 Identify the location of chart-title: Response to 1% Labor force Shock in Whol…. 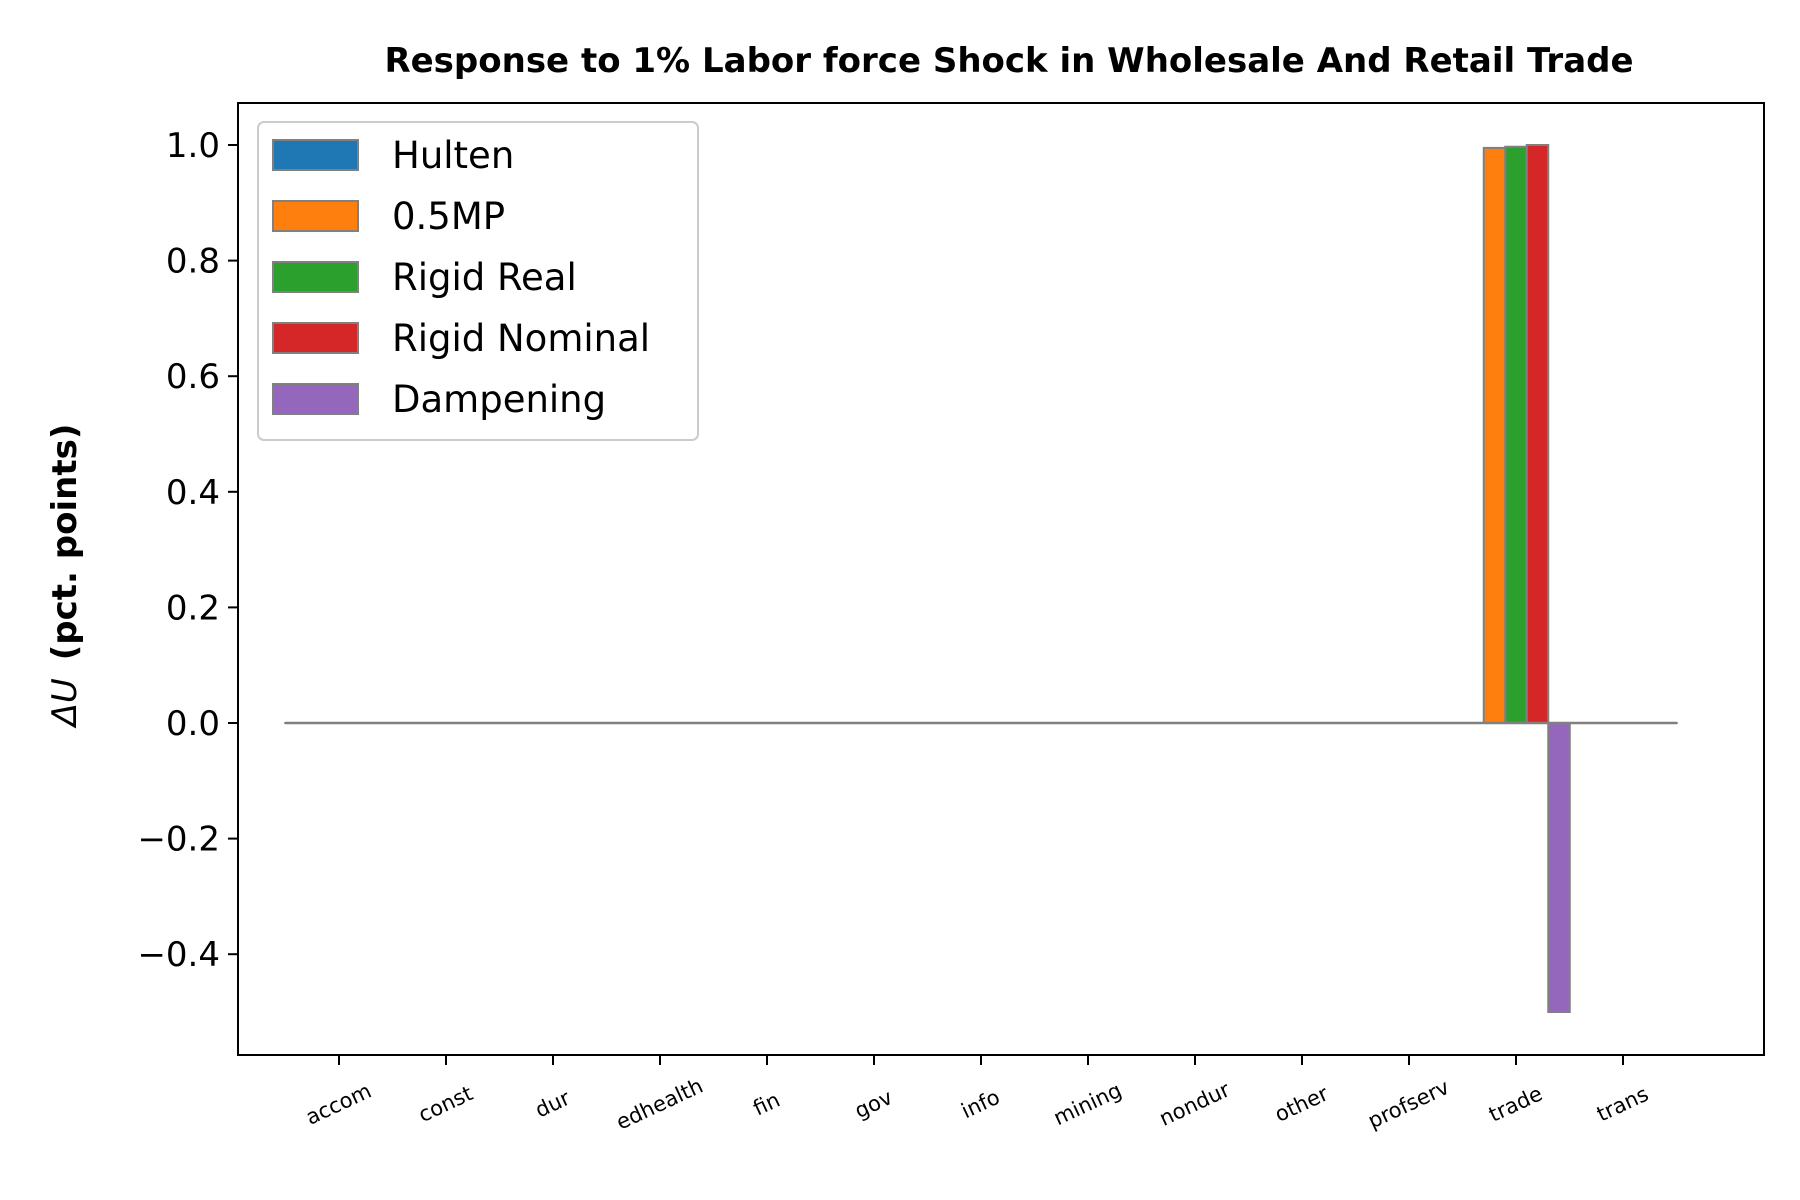
(1008, 61).